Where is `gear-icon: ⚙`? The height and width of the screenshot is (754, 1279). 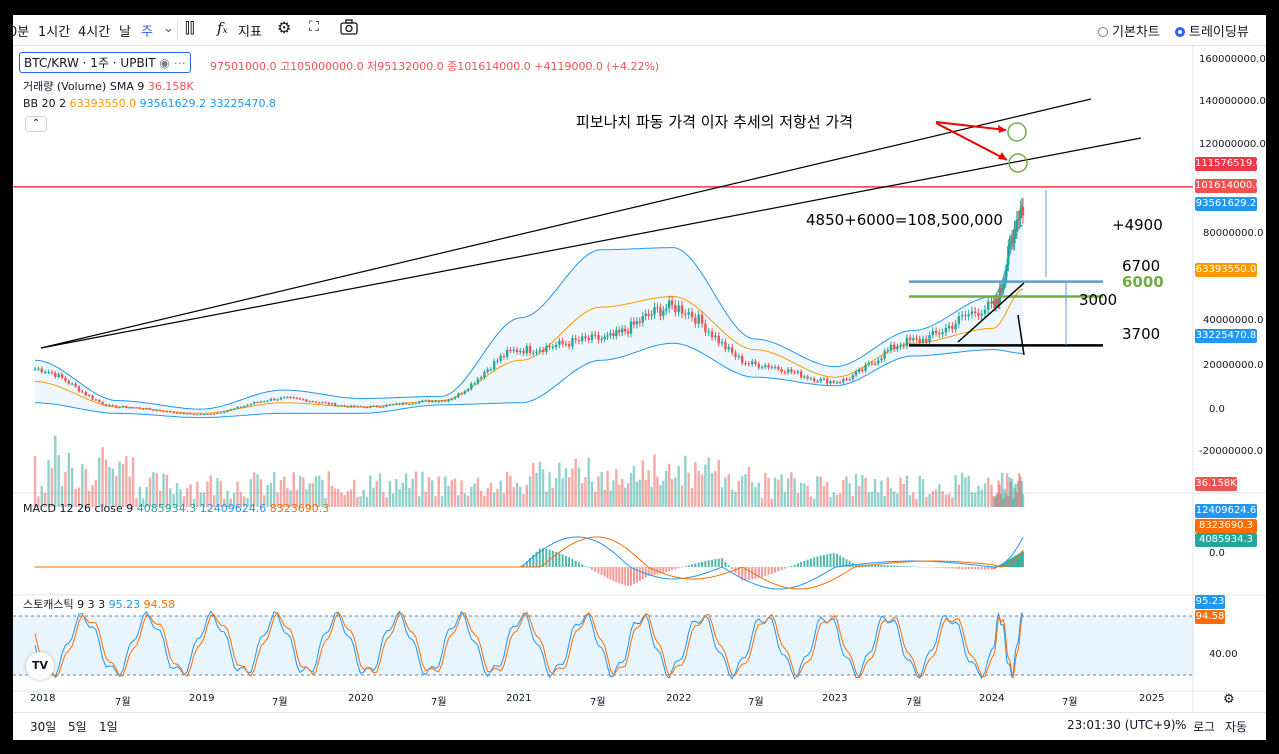
gear-icon: ⚙ is located at coordinates (284, 27).